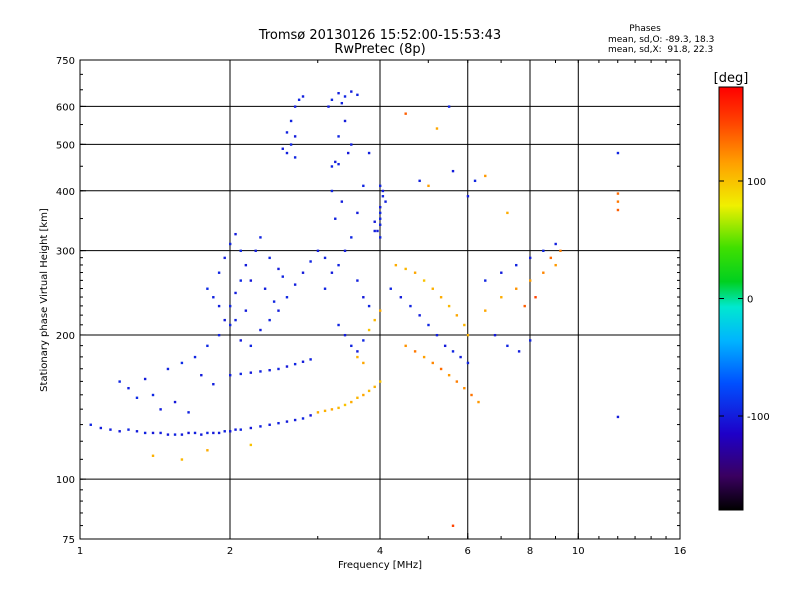 This screenshot has width=800, height=600. I want to click on x-tick-label: 4, so click(380, 551).